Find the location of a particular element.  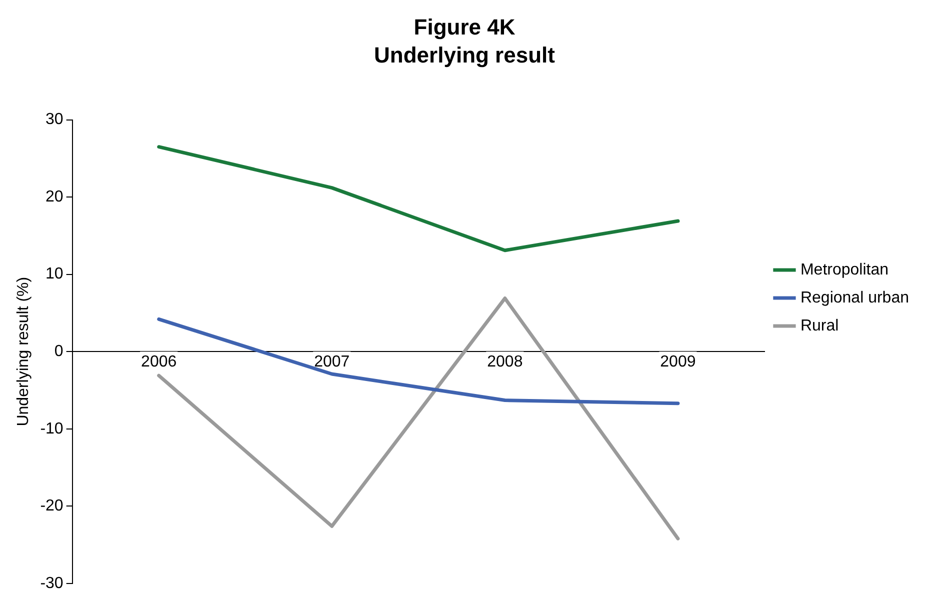

legend-label: Metropolitan is located at coordinates (844, 269).